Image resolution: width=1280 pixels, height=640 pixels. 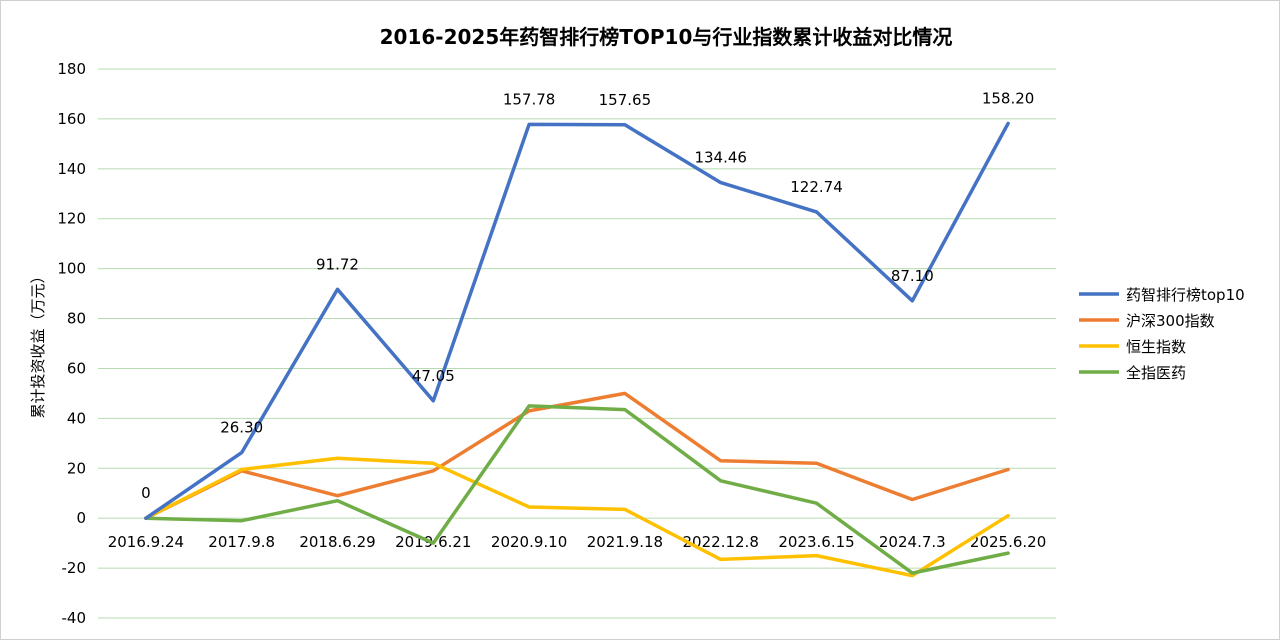 What do you see at coordinates (146, 493) in the screenshot?
I see `data-label: 0` at bounding box center [146, 493].